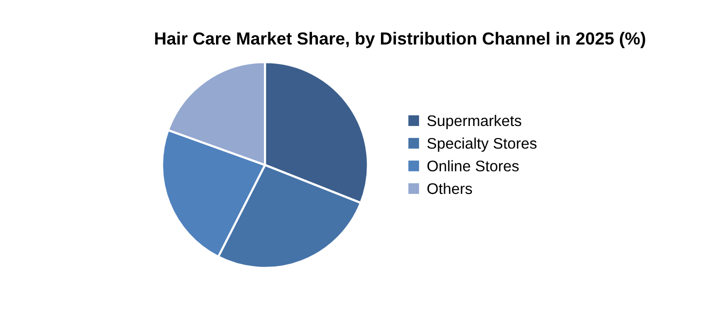  Describe the element at coordinates (400, 40) in the screenshot. I see `chart-title: Hair Care Market Share, by Distribution Channel in 2025 (%)` at that location.